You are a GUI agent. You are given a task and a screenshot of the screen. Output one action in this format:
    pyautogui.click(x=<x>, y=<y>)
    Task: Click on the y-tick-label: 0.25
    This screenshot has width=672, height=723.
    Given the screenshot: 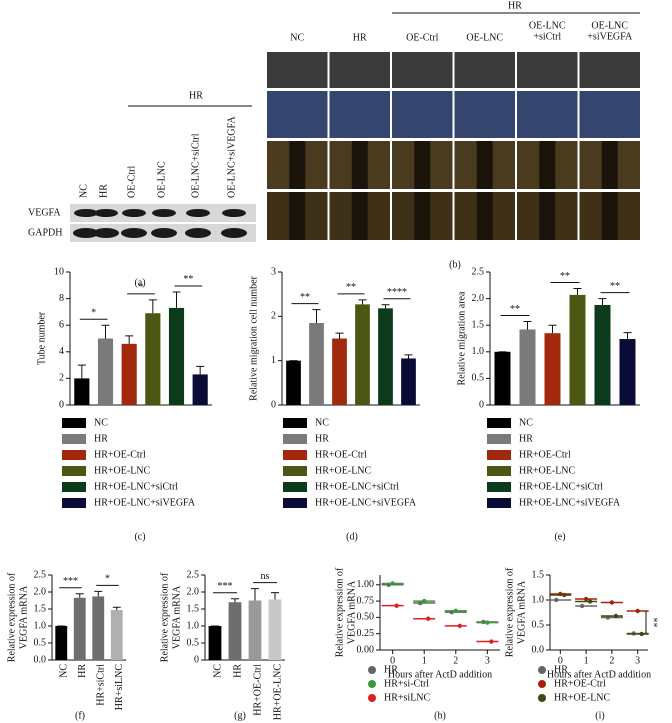 What is the action you would take?
    pyautogui.click(x=366, y=633)
    